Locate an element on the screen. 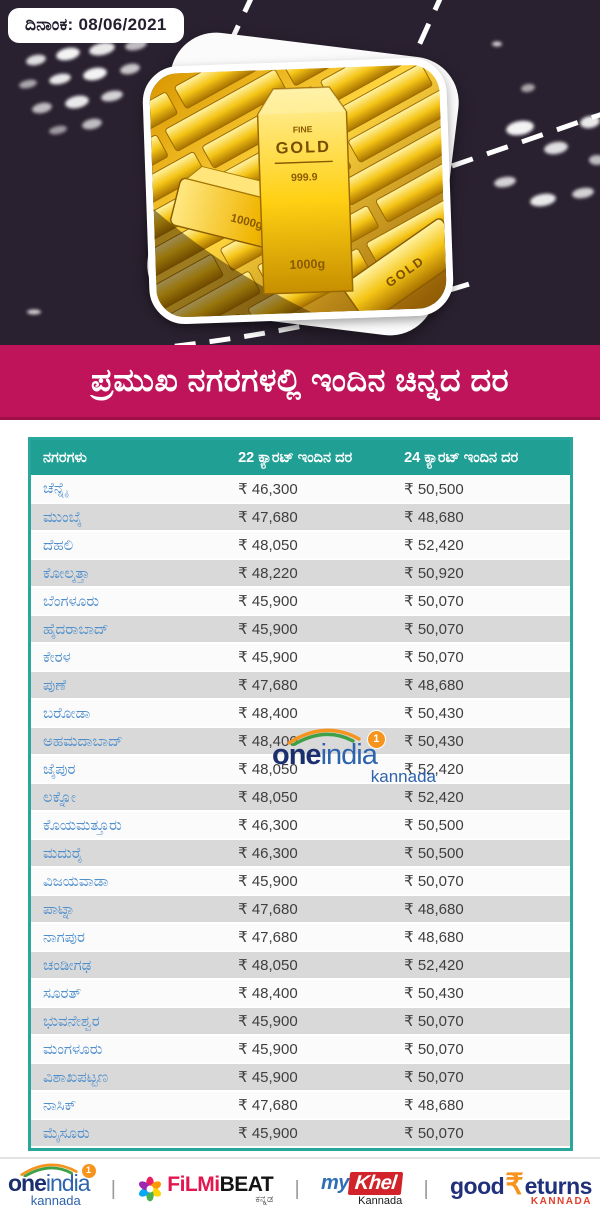  filmibeat-logo: FiLMiBEAT ಕನ್ನಡ is located at coordinates (205, 1188).